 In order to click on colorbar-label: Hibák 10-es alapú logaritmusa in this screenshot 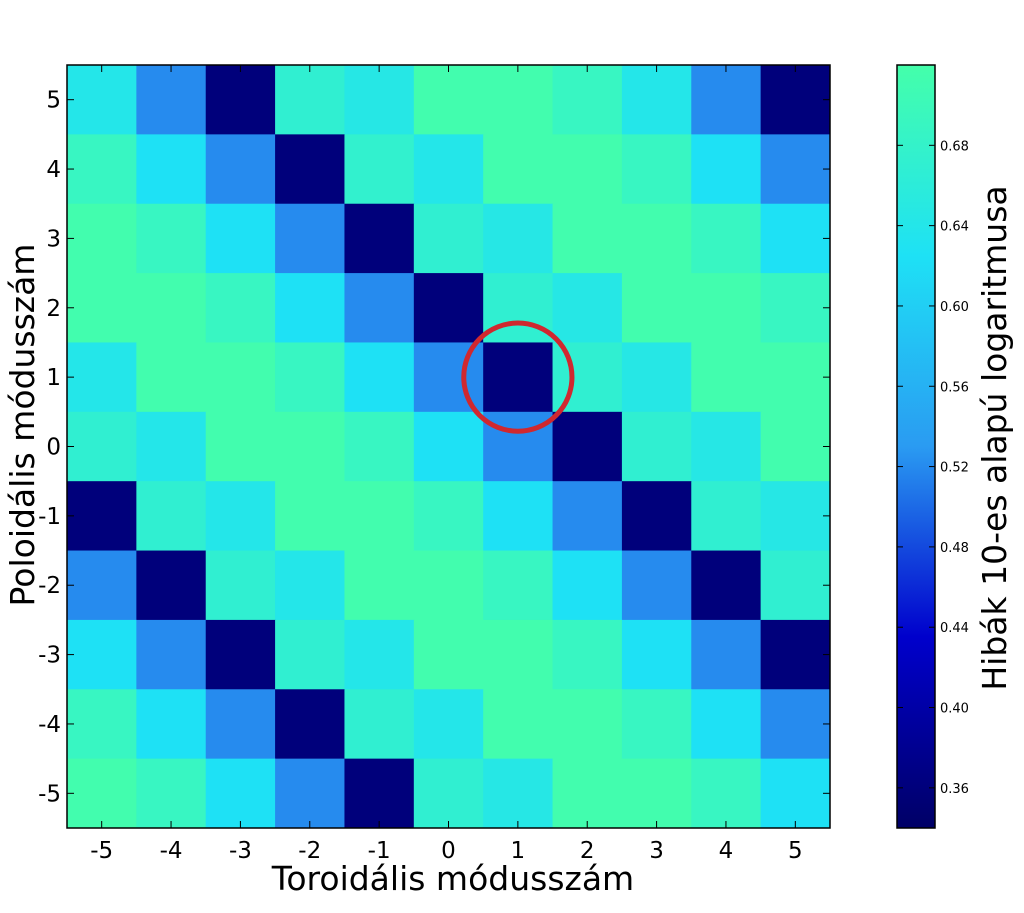, I will do `click(994, 437)`.